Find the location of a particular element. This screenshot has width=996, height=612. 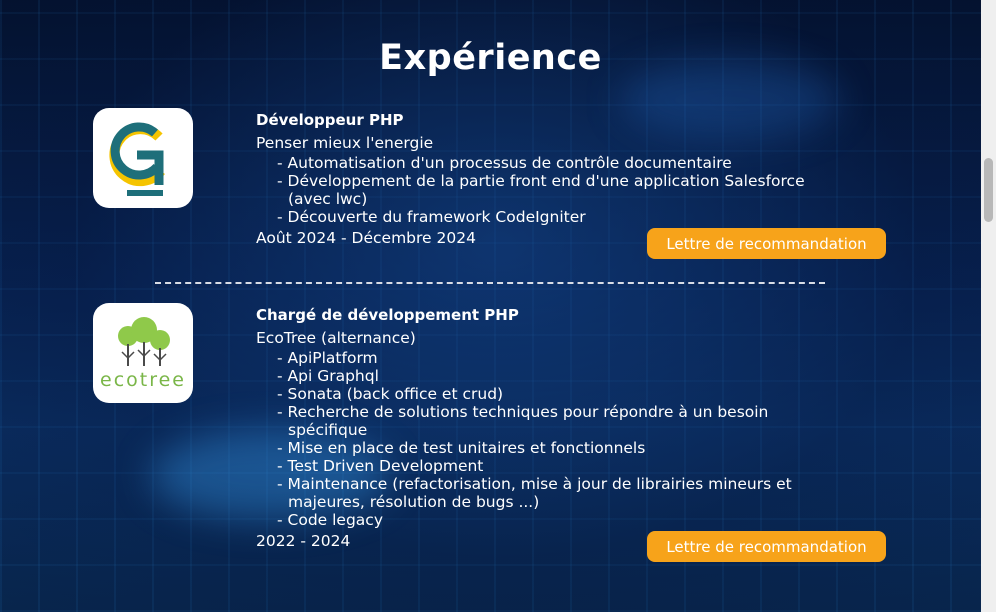

section-title: Expérience is located at coordinates (490, 58).